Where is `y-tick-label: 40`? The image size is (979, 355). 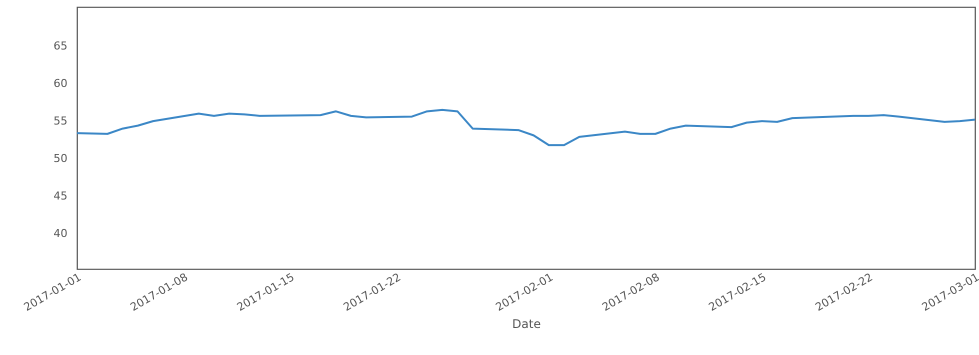
y-tick-label: 40 is located at coordinates (61, 233).